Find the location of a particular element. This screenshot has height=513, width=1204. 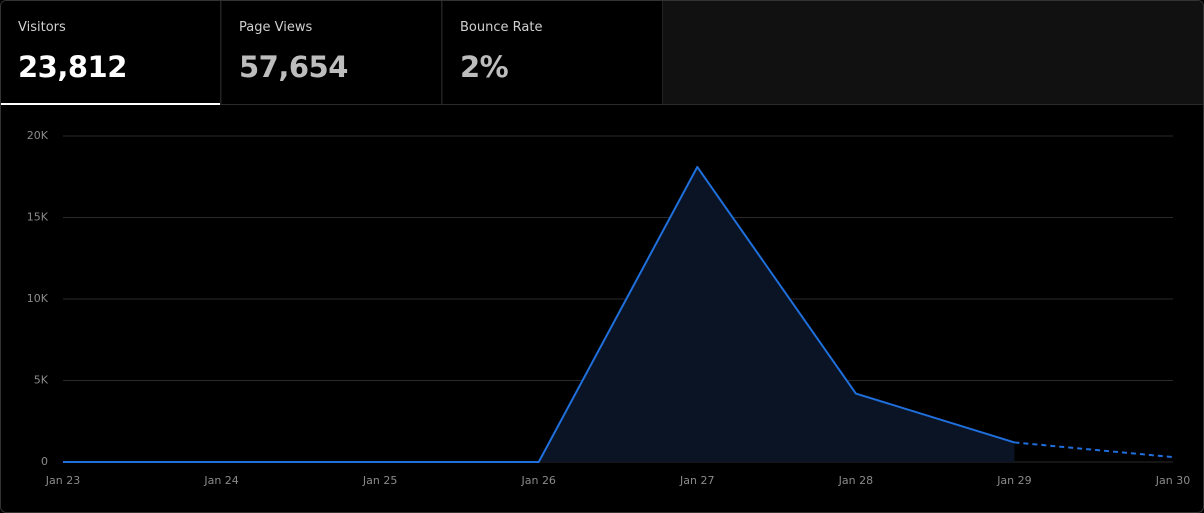

x-tick-label: Jan 30 is located at coordinates (1172, 480).